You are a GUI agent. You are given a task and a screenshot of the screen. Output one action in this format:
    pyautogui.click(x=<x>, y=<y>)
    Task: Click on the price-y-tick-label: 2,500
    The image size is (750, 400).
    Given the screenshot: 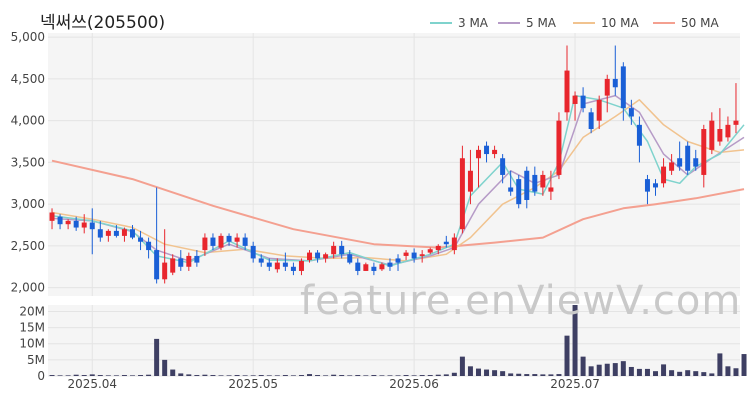 What is the action you would take?
    pyautogui.click(x=28, y=246)
    